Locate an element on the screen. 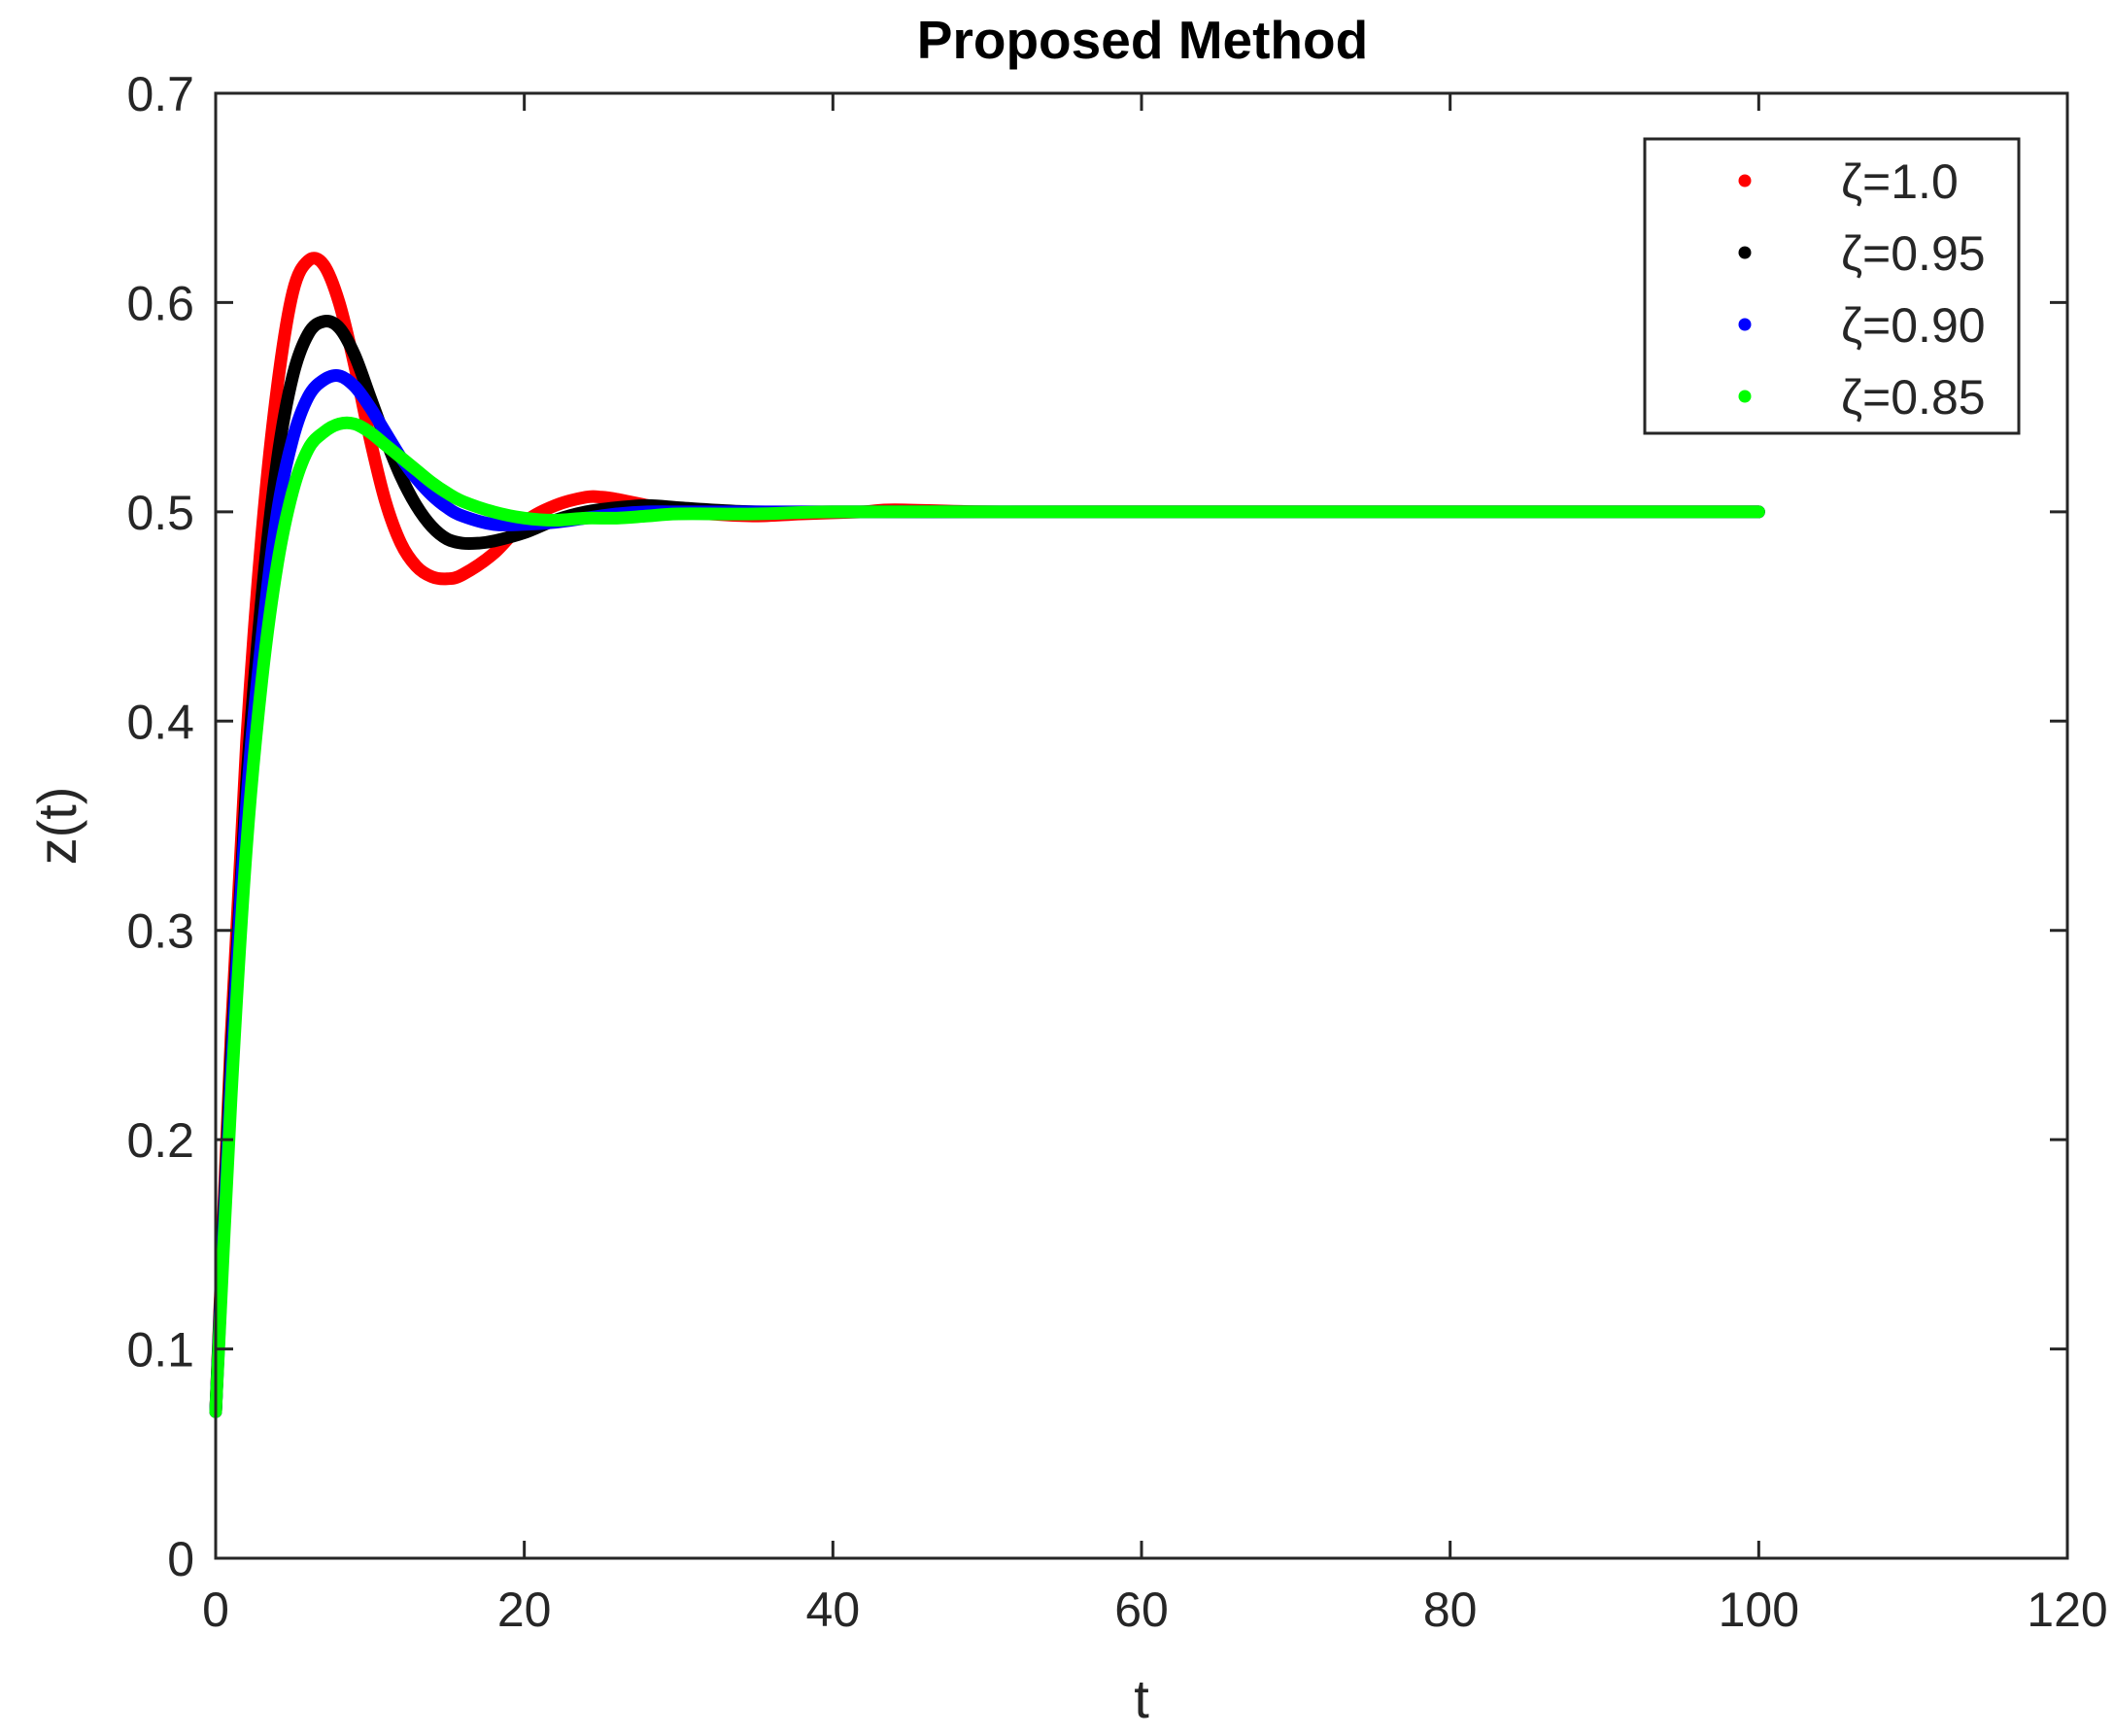 This screenshot has width=2114, height=1736. y-tick-label: 0.1 is located at coordinates (160, 1350).